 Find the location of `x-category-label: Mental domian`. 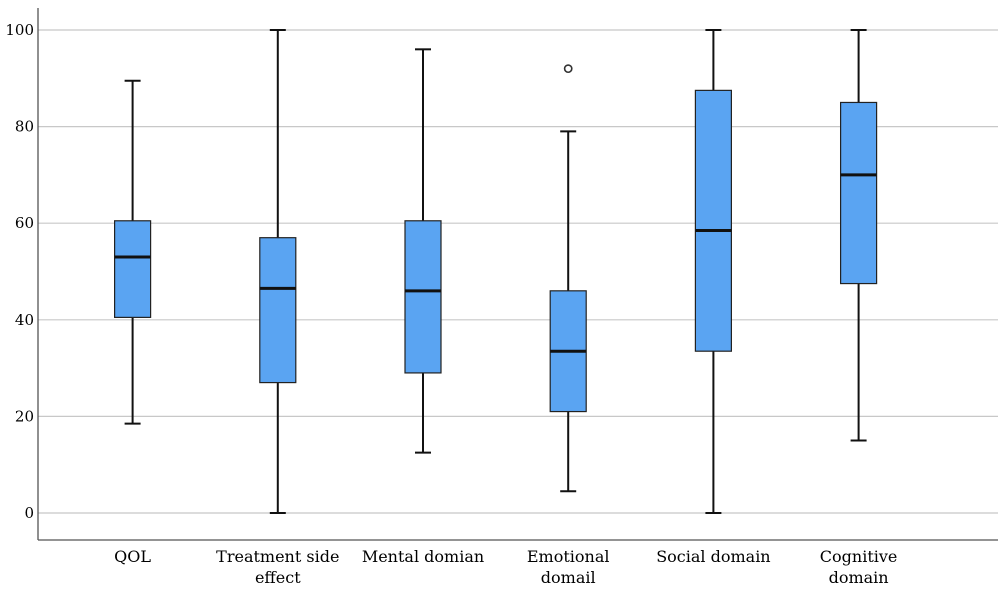

x-category-label: Mental domian is located at coordinates (423, 556).